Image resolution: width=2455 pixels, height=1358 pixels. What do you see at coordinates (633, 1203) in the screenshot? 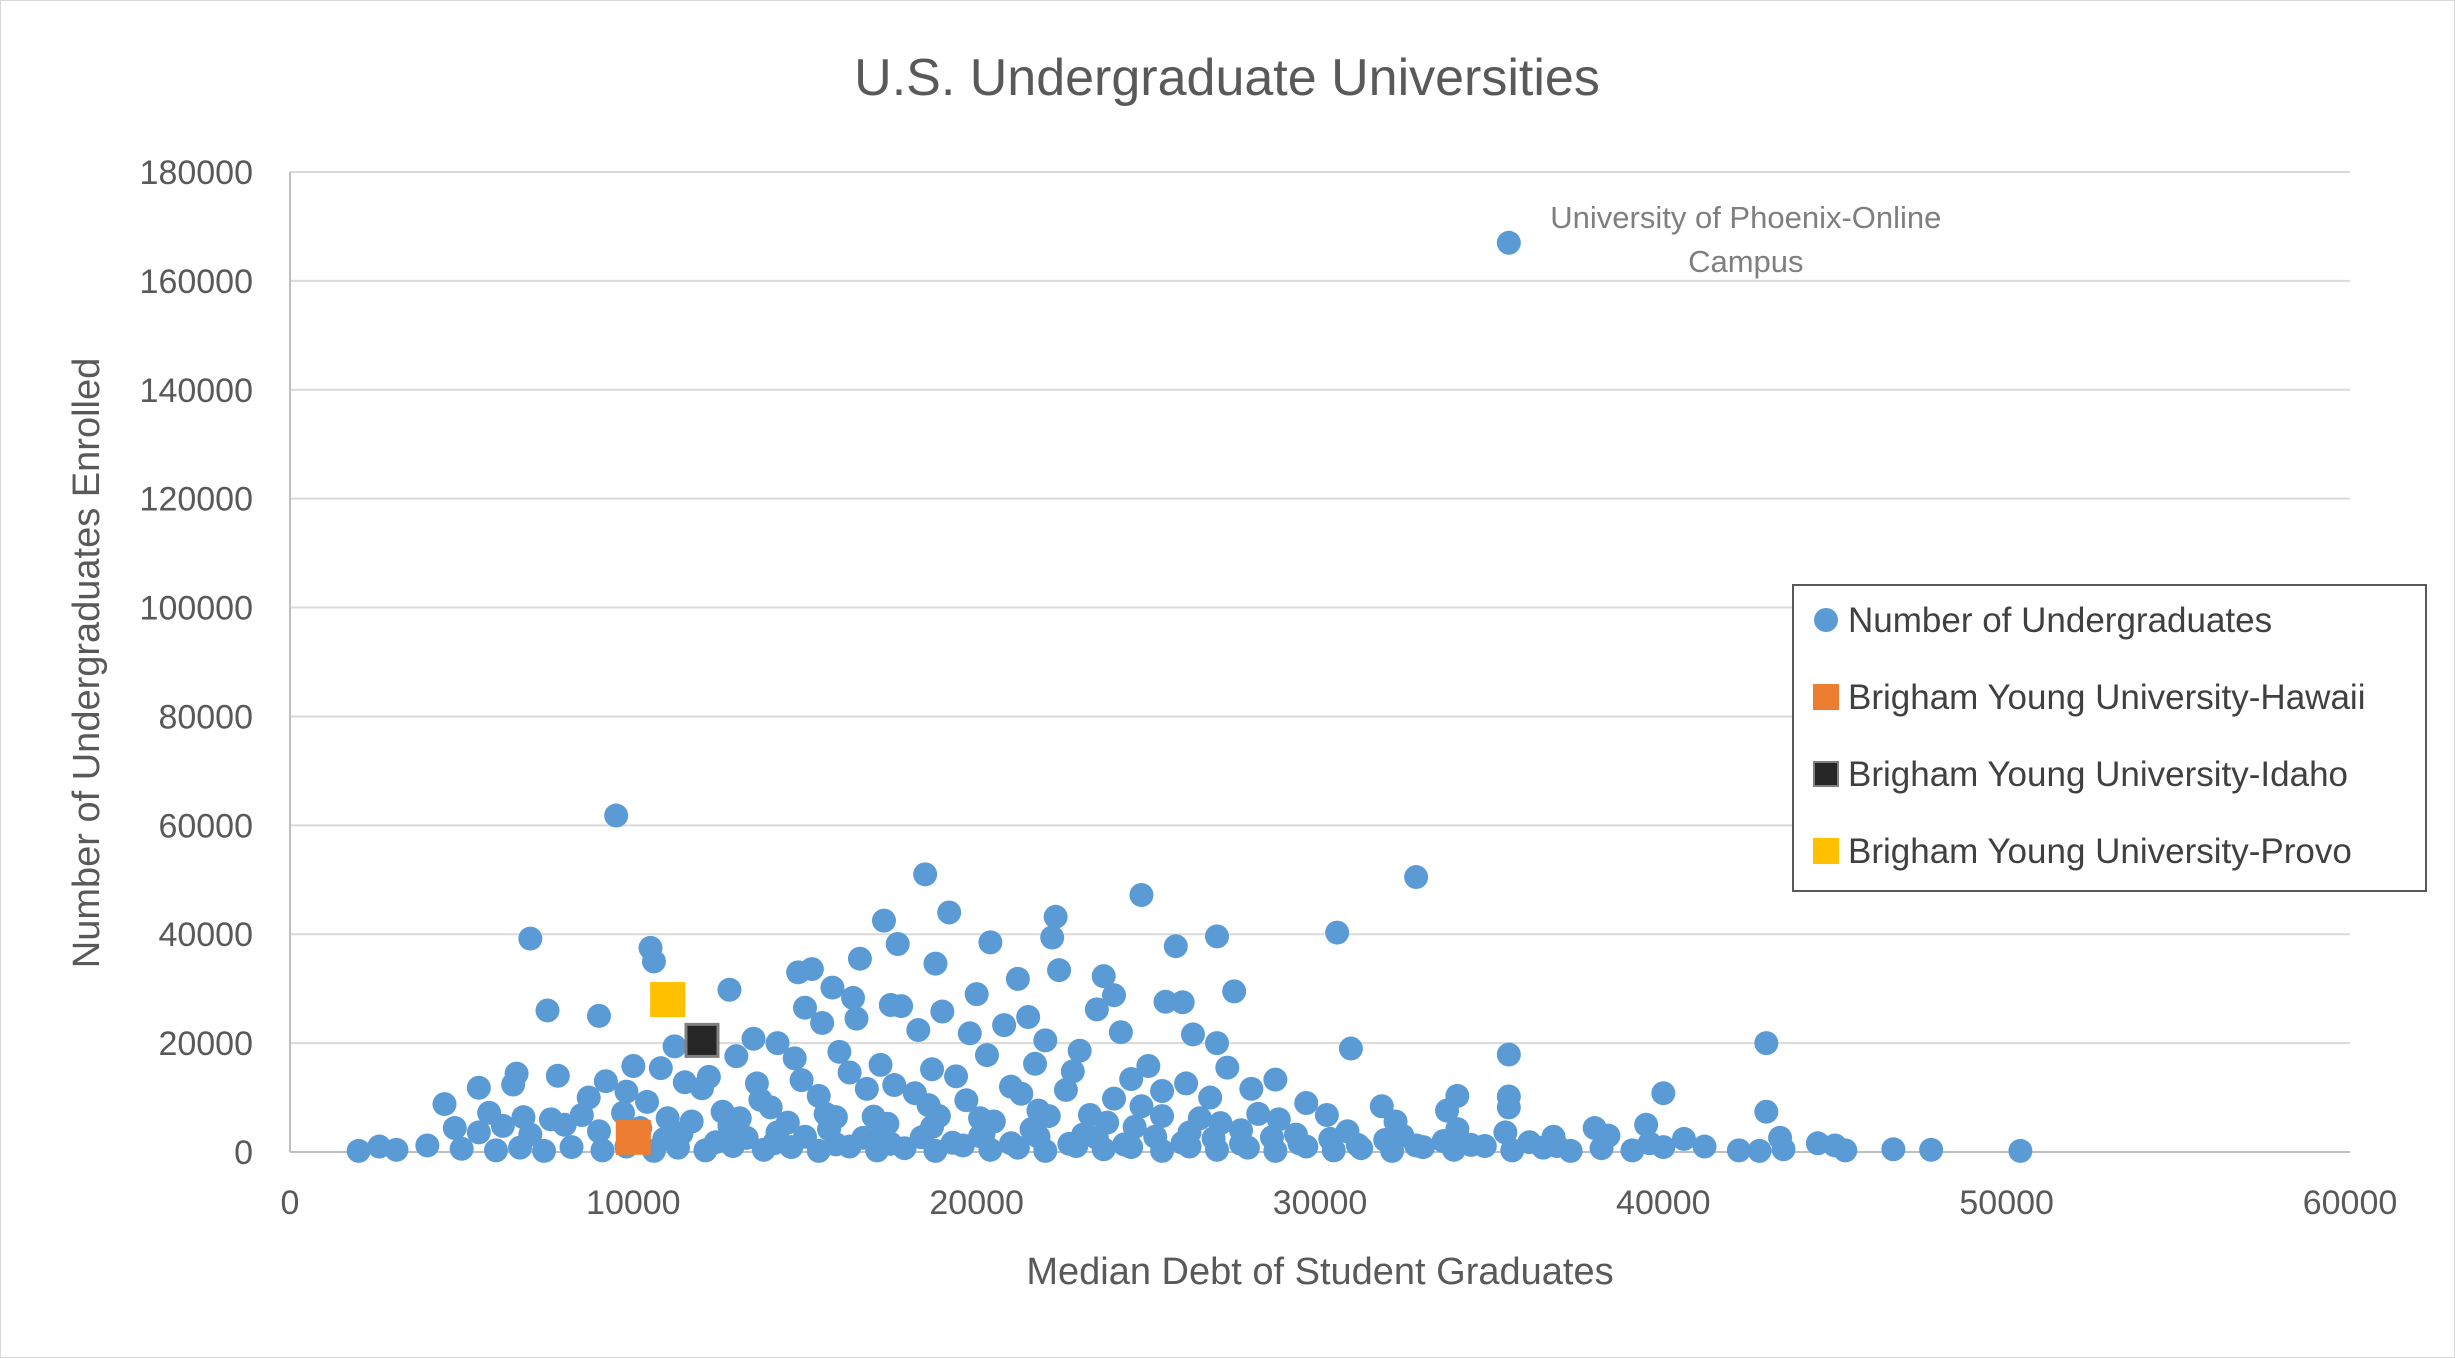
I see `x-tick-label: 10000` at bounding box center [633, 1203].